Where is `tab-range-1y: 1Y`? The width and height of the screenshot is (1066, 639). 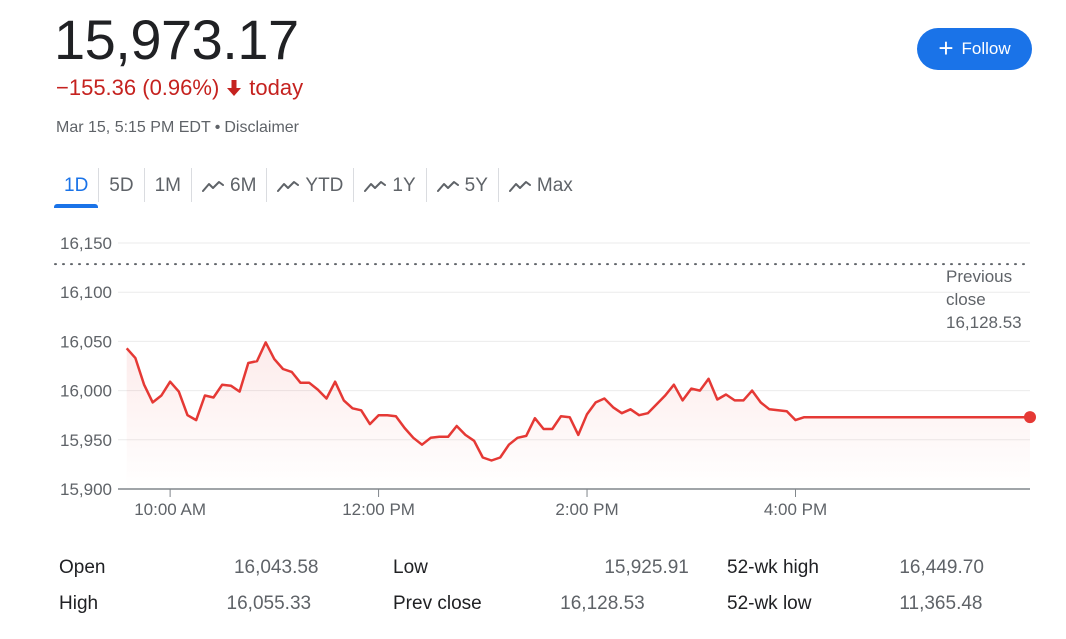
tab-range-1y: 1Y is located at coordinates (389, 186).